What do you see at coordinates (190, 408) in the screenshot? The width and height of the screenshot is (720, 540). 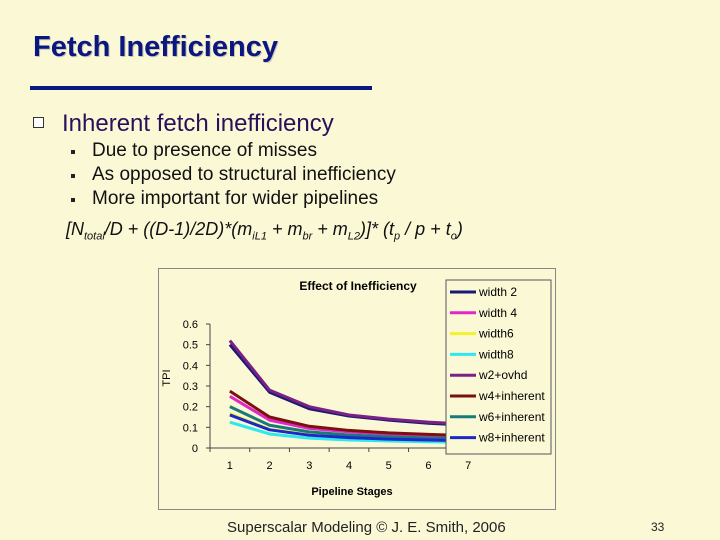 I see `y-tick-label: 0.2` at bounding box center [190, 408].